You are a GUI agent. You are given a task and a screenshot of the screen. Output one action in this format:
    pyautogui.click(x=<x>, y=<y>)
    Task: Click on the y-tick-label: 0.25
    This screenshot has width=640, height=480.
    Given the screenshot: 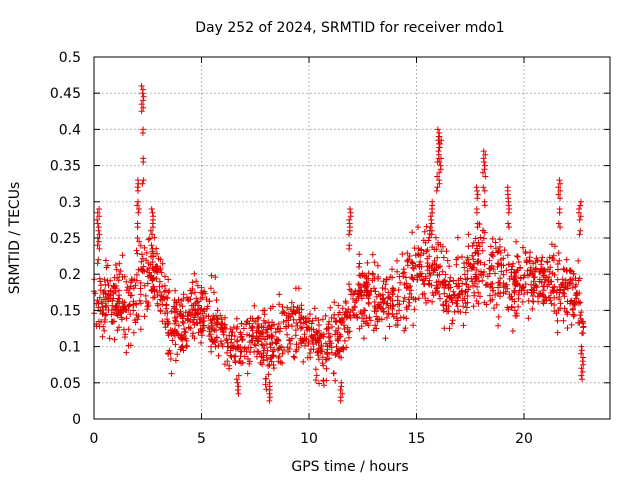 What is the action you would take?
    pyautogui.click(x=65, y=239)
    